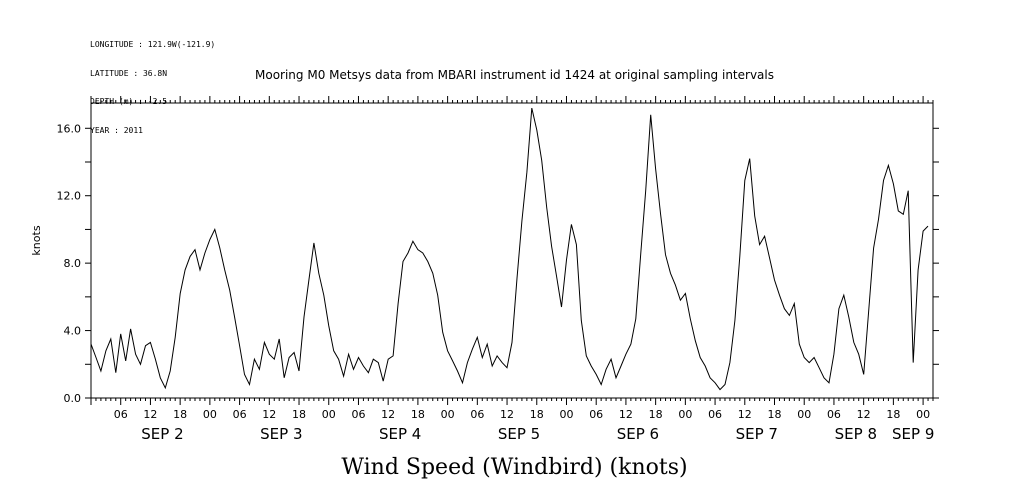 The height and width of the screenshot is (504, 1009). I want to click on x-day-label: SEP 9, so click(913, 434).